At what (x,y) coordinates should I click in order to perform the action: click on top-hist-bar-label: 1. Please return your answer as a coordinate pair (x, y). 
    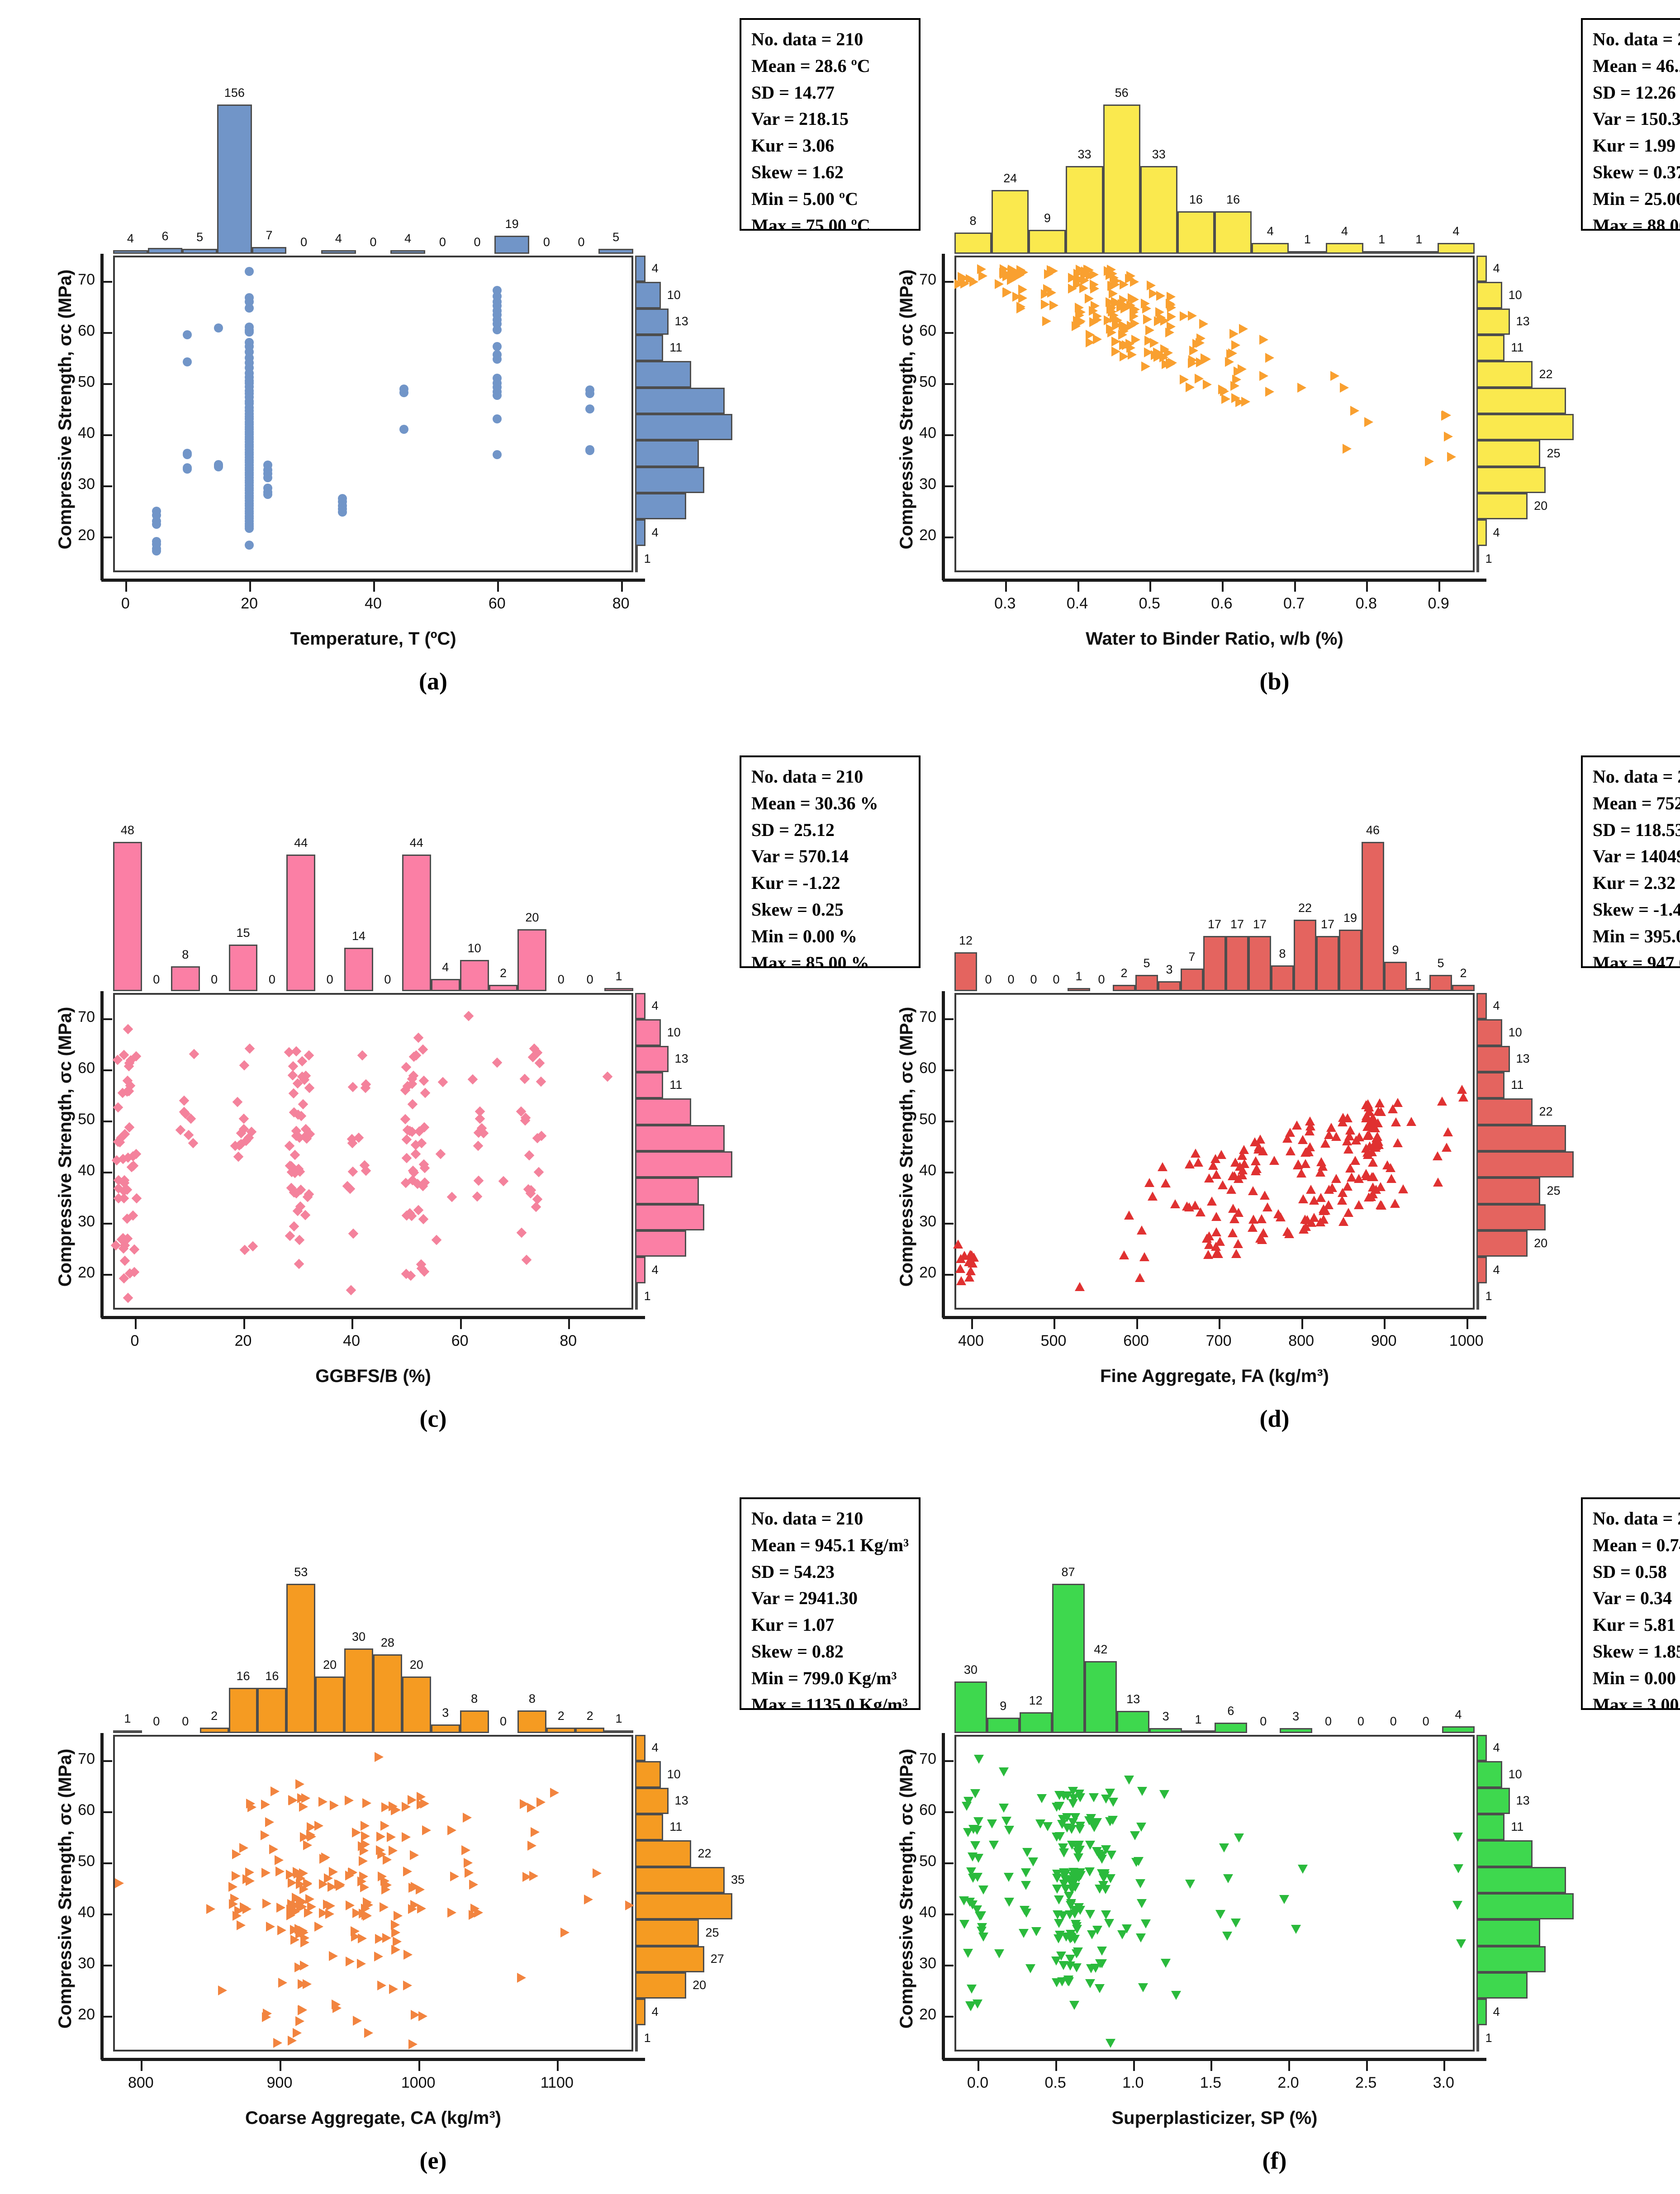
    Looking at the image, I should click on (618, 976).